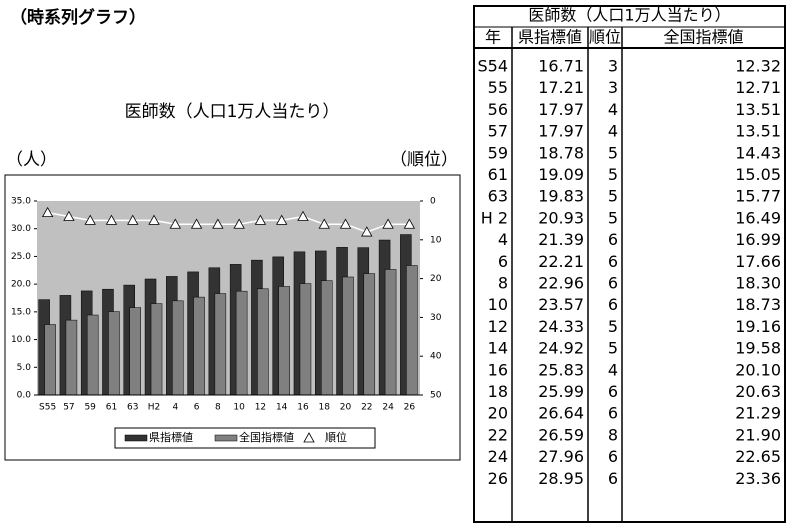 Image resolution: width=791 pixels, height=530 pixels. What do you see at coordinates (758, 304) in the screenshot?
I see `table-cell: 18.73` at bounding box center [758, 304].